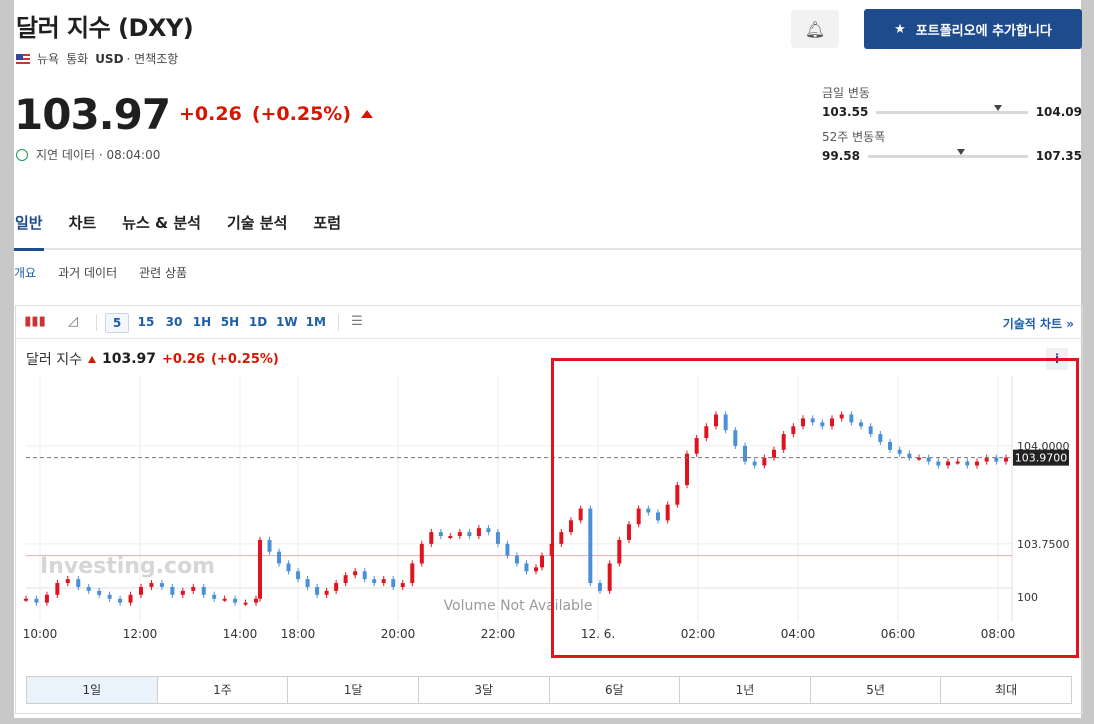  Describe the element at coordinates (745, 690) in the screenshot. I see `range-1y: 1년` at that location.